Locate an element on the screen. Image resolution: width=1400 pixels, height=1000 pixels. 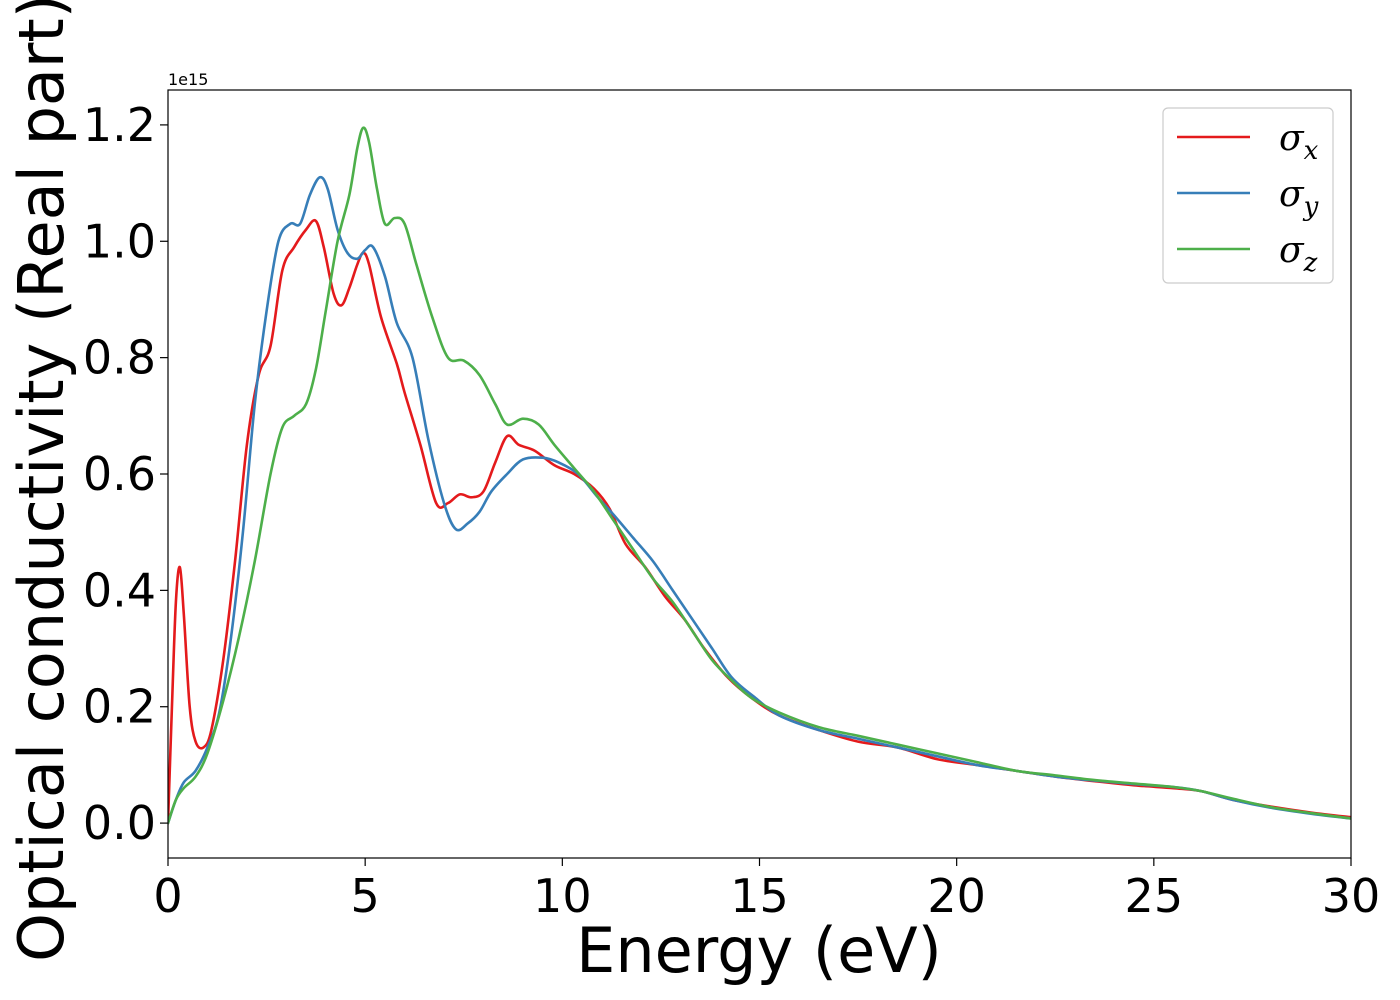
x-tick-label: 25 is located at coordinates (1154, 896).